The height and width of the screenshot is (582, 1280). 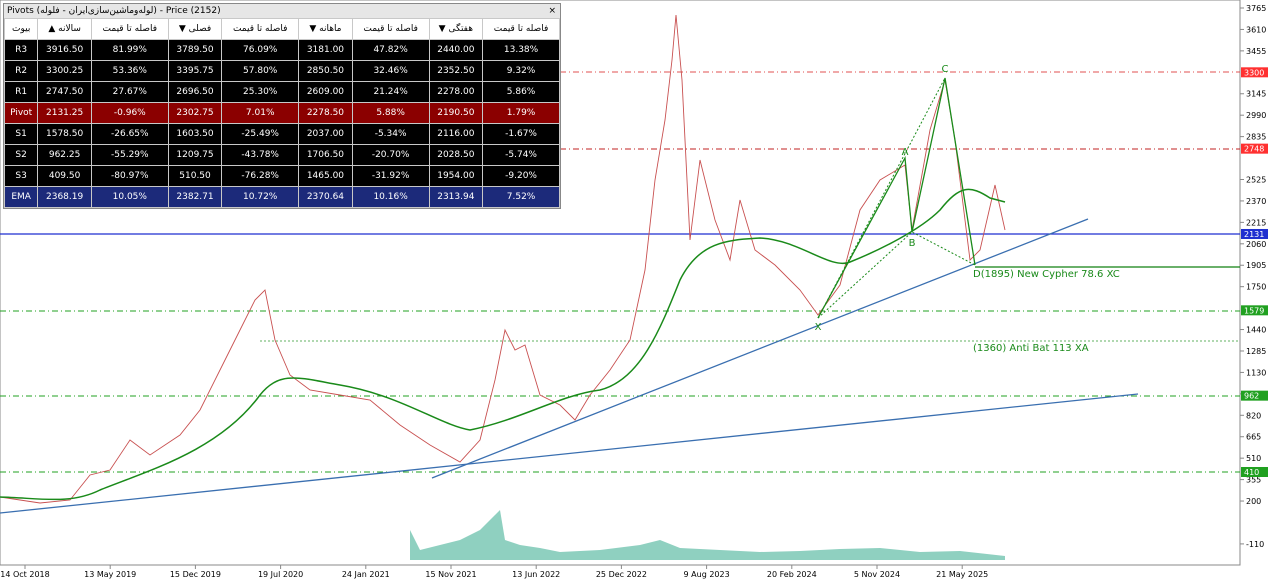 What do you see at coordinates (195, 574) in the screenshot?
I see `time-tick-label: 15 Dec 2019` at bounding box center [195, 574].